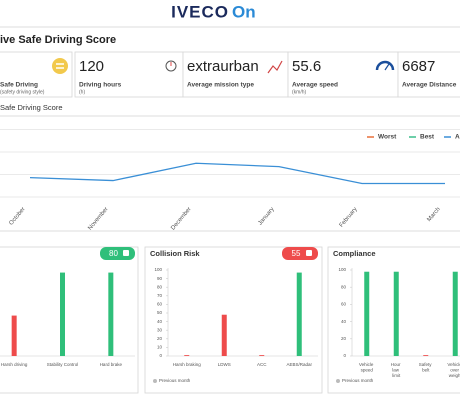 This screenshot has width=460, height=400. I want to click on kpi-label: Average mission type, so click(220, 85).